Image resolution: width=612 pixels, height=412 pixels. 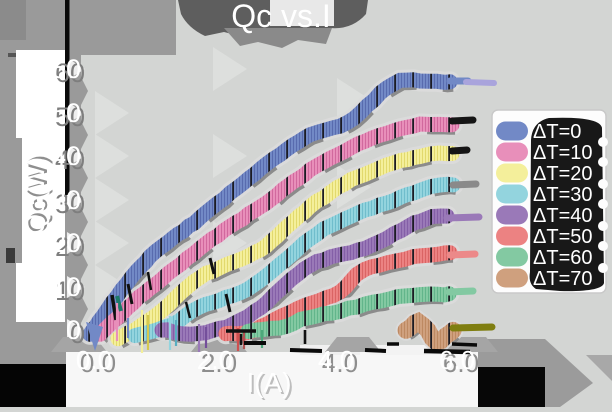 I want to click on svg-text: ΔT=60, so click(x=563, y=258).